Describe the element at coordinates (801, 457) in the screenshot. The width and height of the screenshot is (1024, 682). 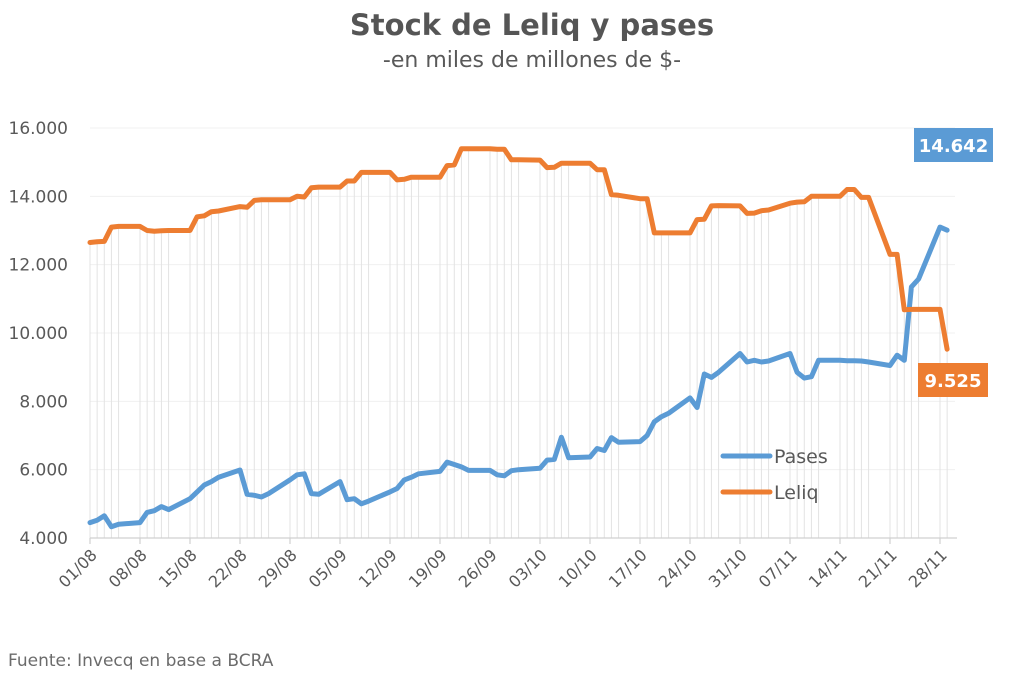
I see `legend-label-pases: Pases` at that location.